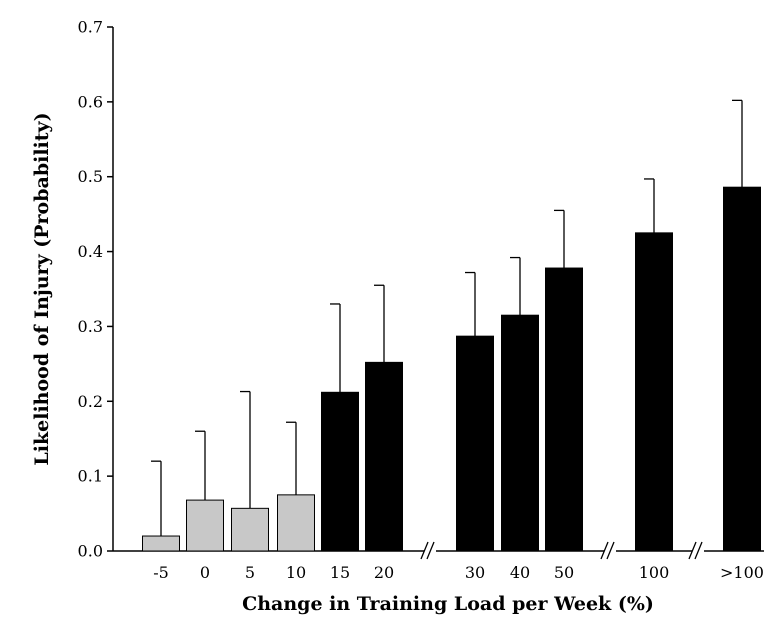 The height and width of the screenshot is (631, 782). Describe the element at coordinates (42, 288) in the screenshot. I see `y-axis-title: Likelihood of Injury (Probability)` at that location.